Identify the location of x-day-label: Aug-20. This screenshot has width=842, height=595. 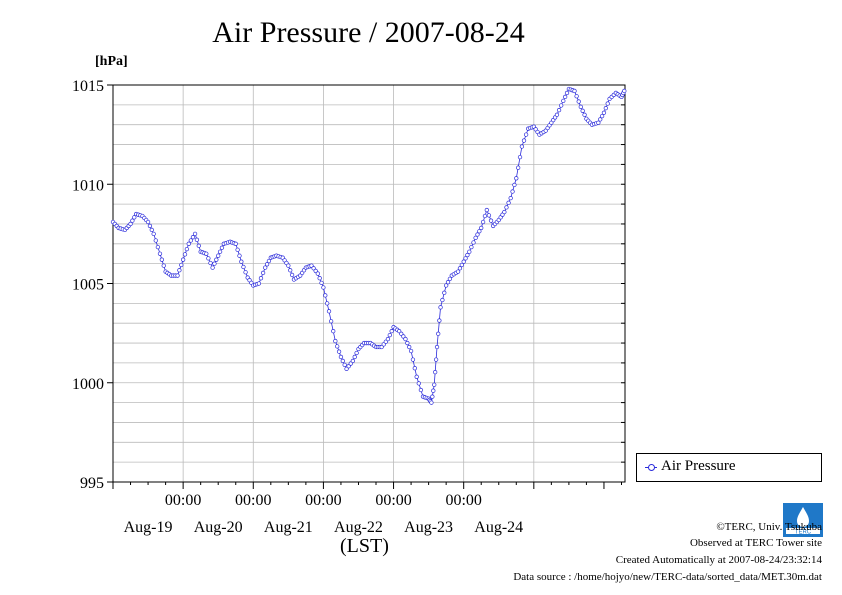
(218, 527).